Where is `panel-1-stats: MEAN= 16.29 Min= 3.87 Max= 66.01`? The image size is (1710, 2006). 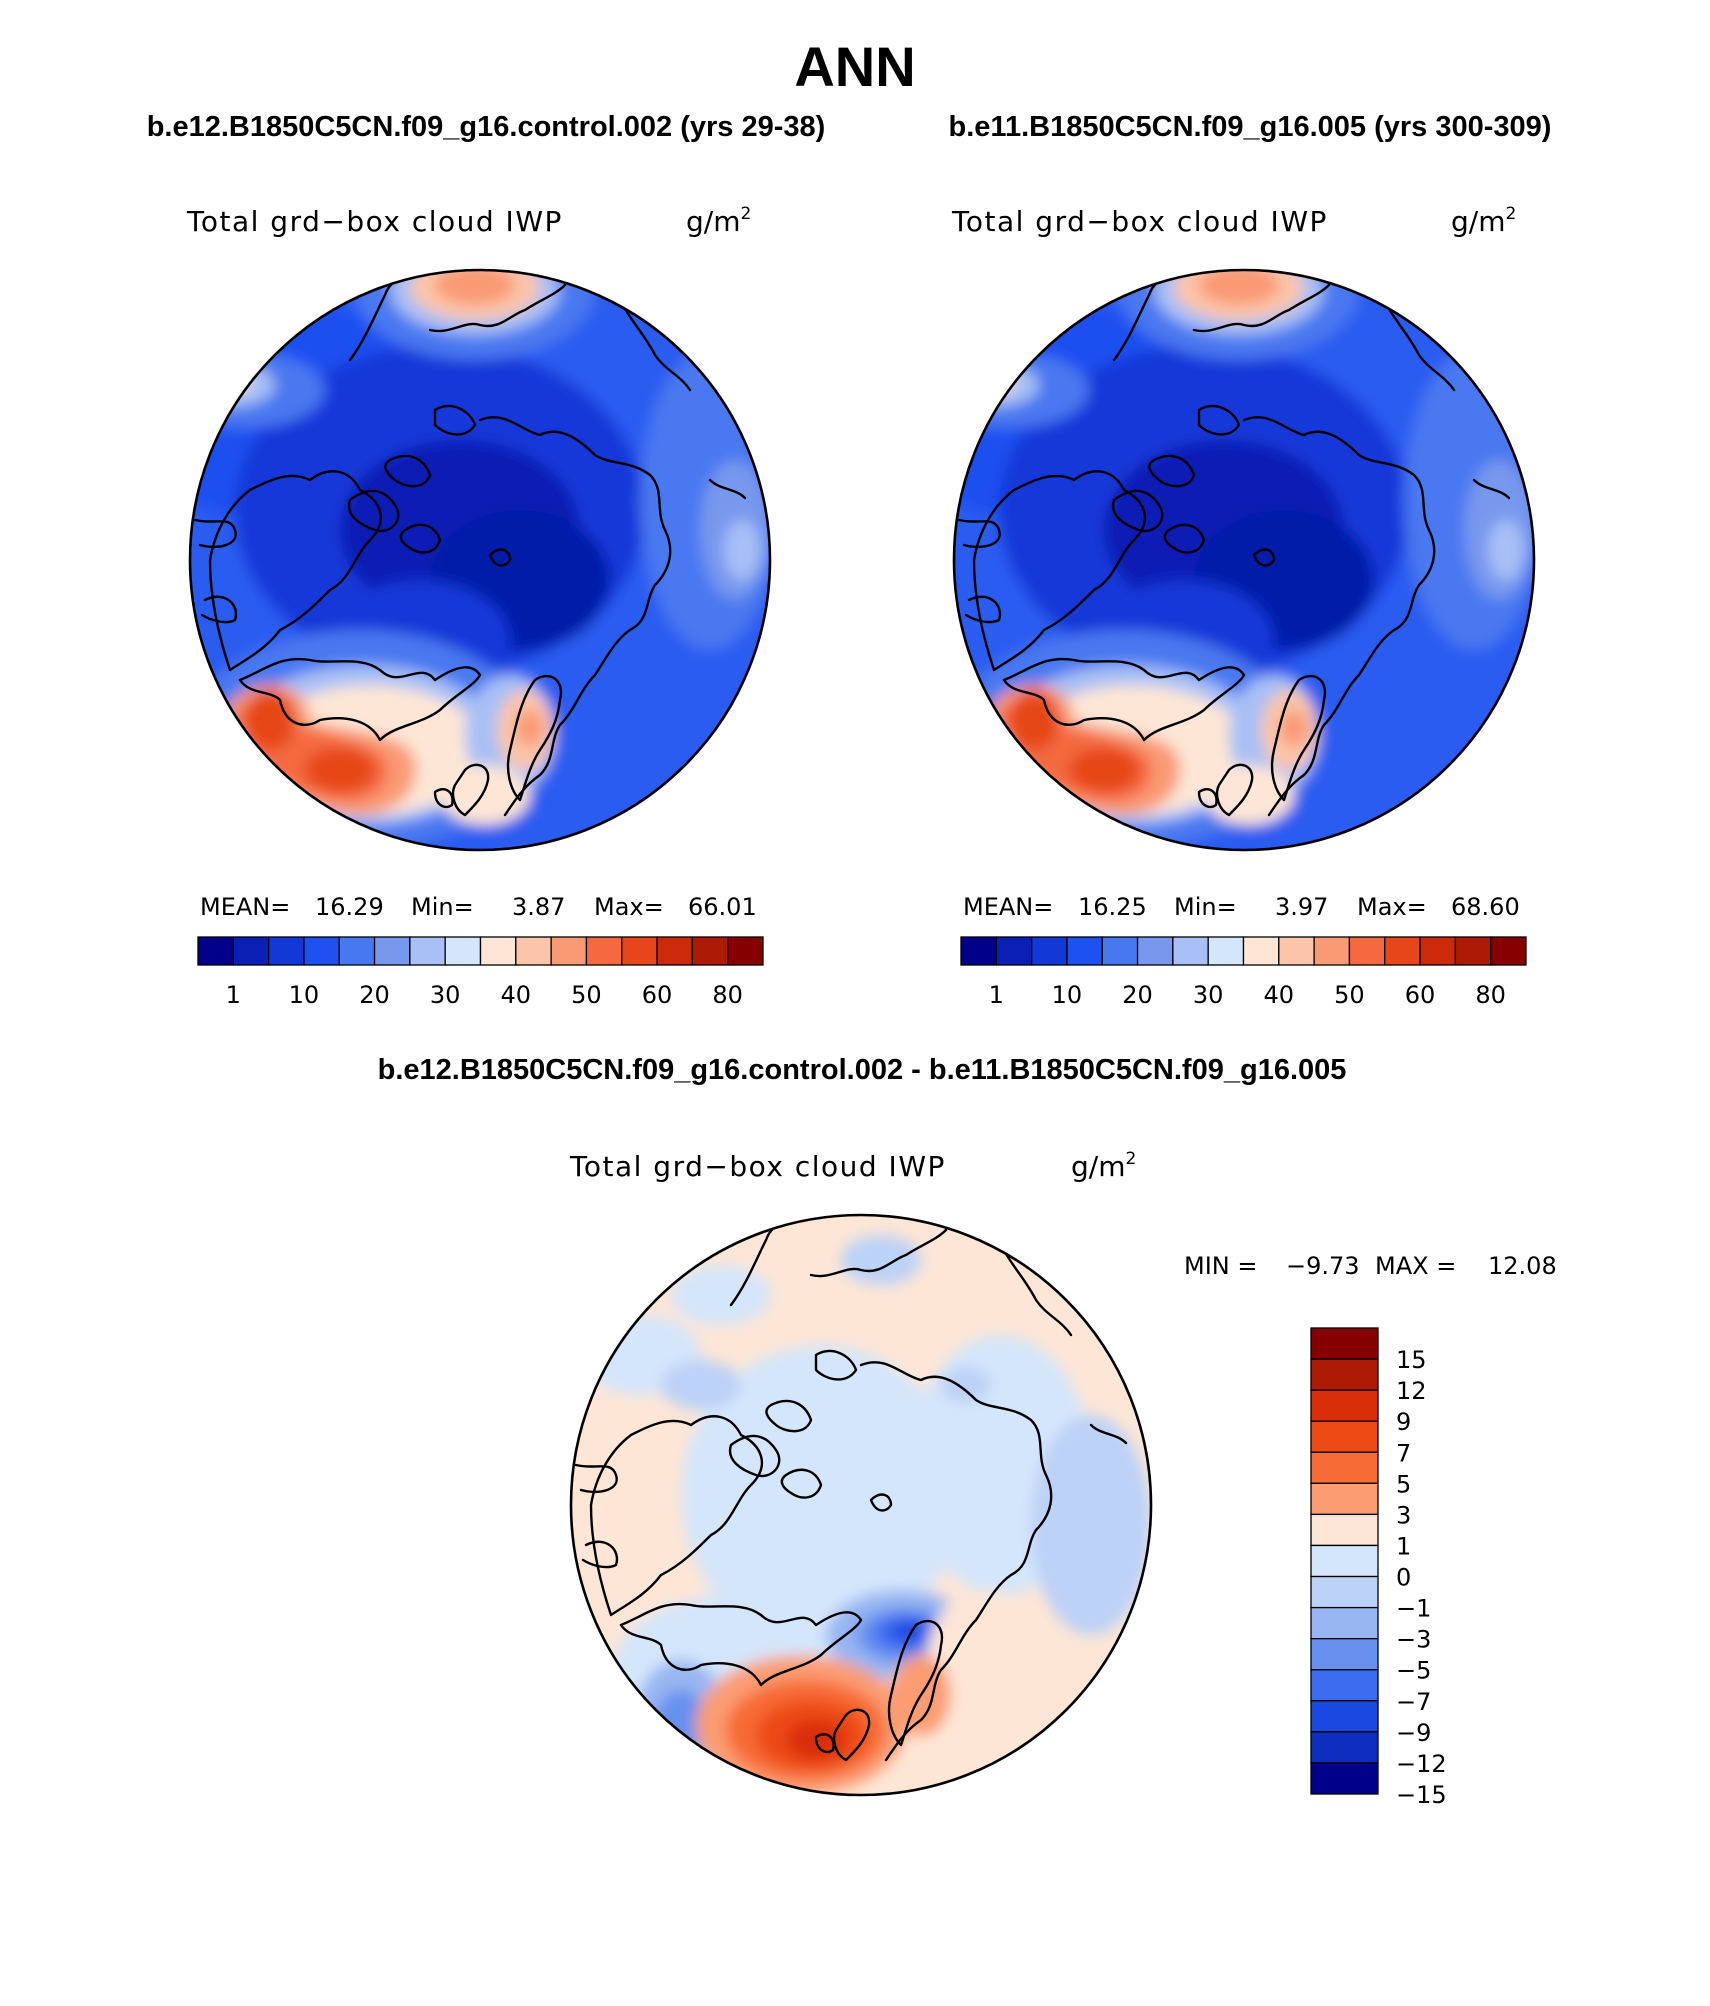 panel-1-stats: MEAN= 16.29 Min= 3.87 Max= 66.01 is located at coordinates (478, 907).